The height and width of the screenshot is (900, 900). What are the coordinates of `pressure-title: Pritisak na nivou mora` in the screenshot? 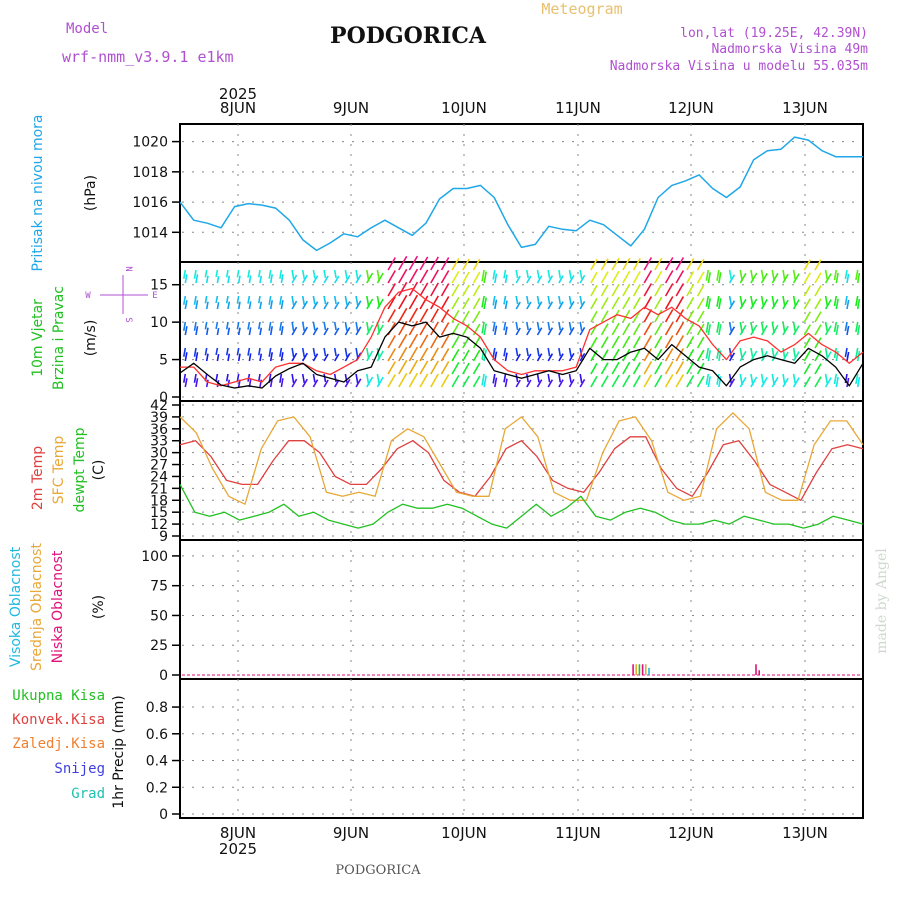 It's located at (38, 192).